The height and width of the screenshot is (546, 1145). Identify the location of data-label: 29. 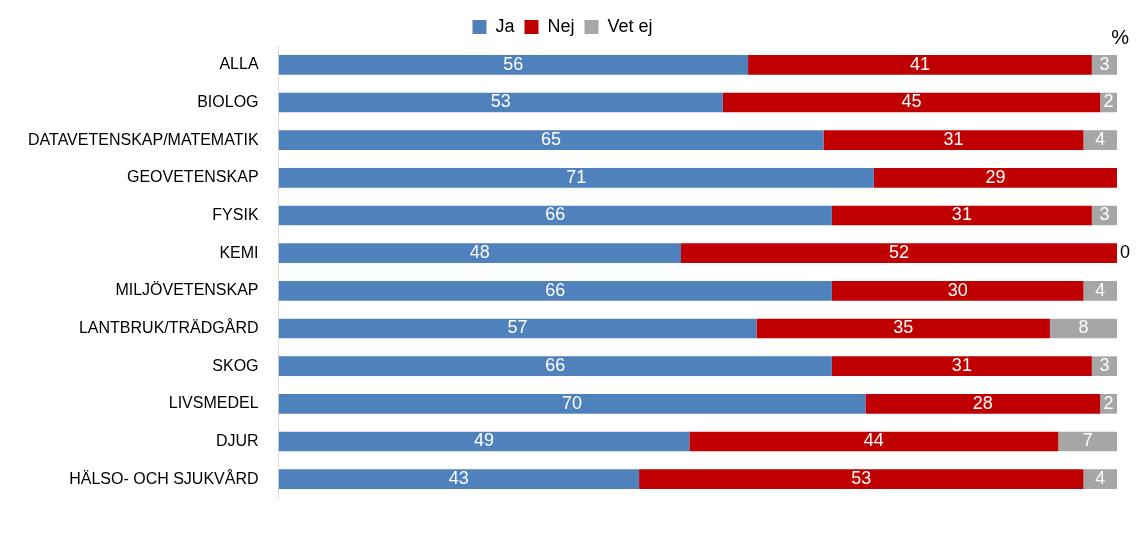
(995, 176).